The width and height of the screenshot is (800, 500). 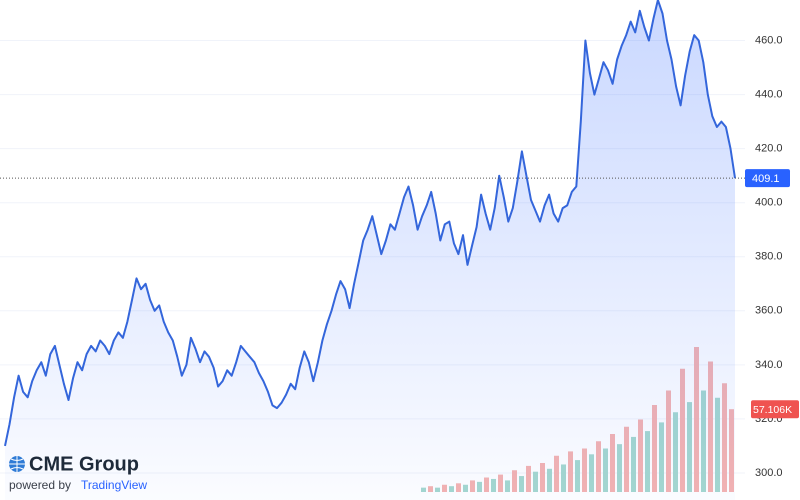 I want to click on last-price-box, so click(x=767, y=178).